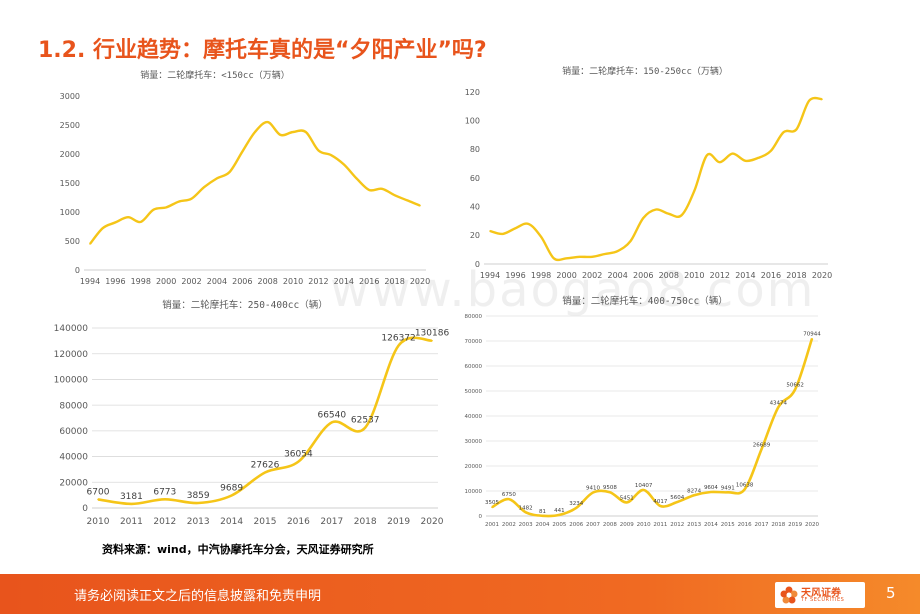 The height and width of the screenshot is (614, 920). What do you see at coordinates (559, 511) in the screenshot?
I see `data-label: 441` at bounding box center [559, 511].